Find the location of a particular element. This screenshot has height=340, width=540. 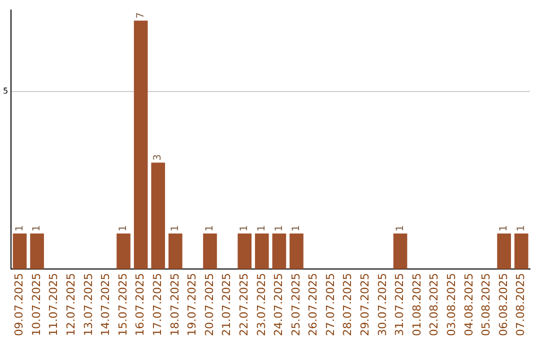

x-tick-label: 31.07.2025 is located at coordinates (399, 304).